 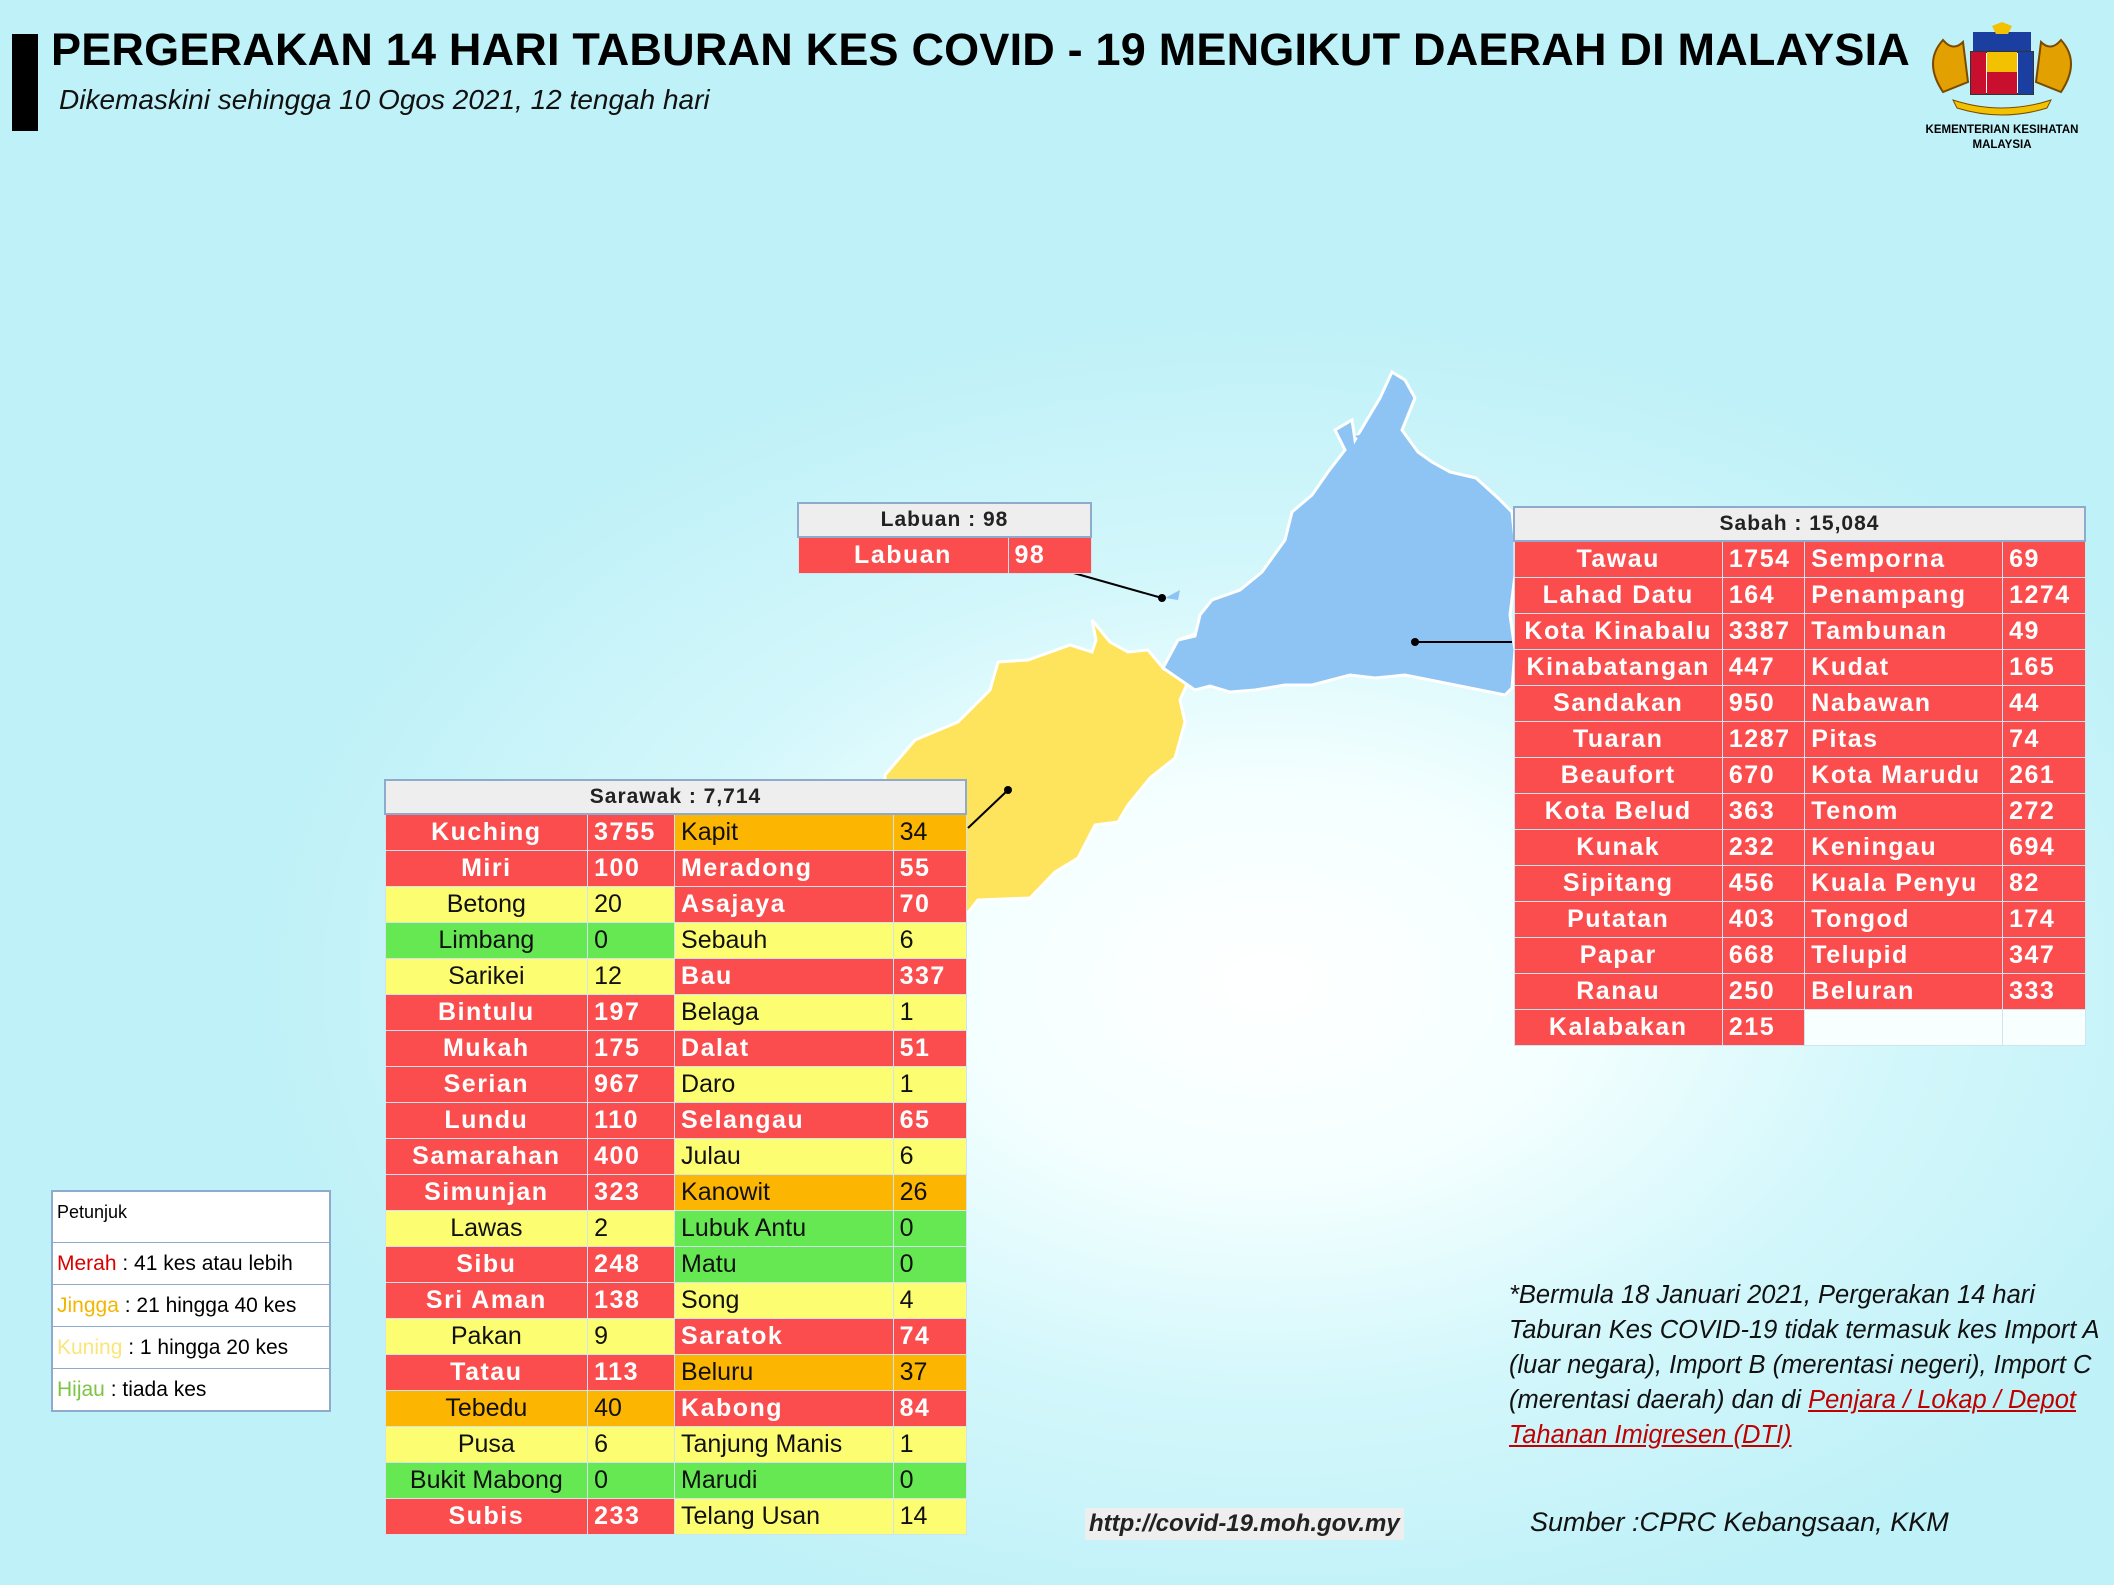 I want to click on district-name: Kota Kinabalu, so click(x=1618, y=631).